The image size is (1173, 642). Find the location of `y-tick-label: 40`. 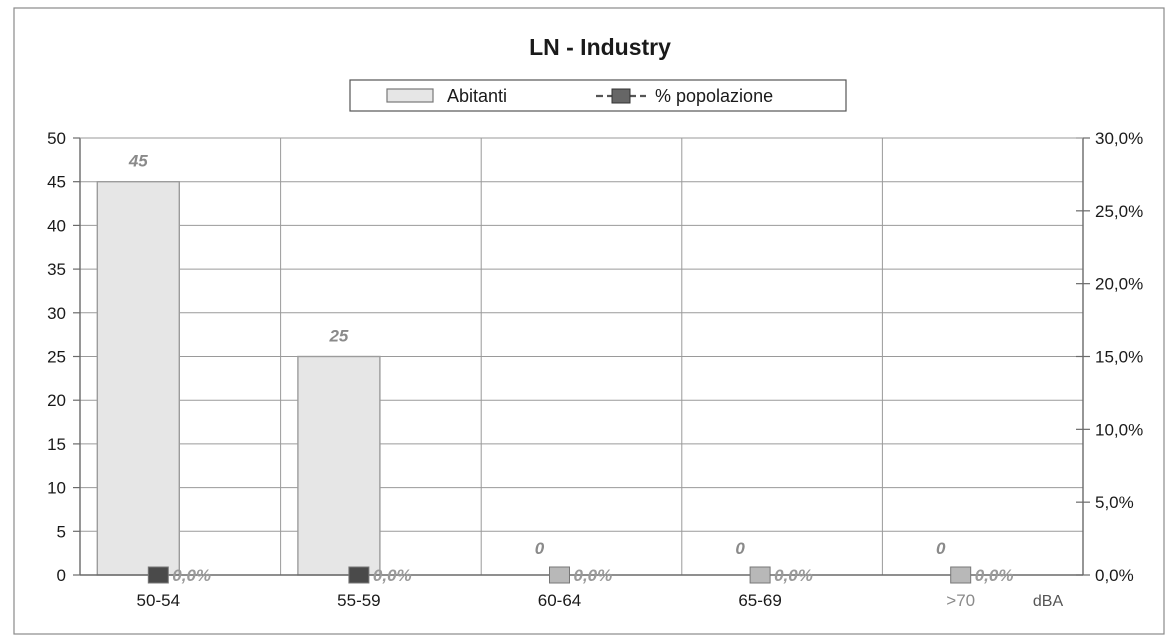

y-tick-label: 40 is located at coordinates (56, 225).